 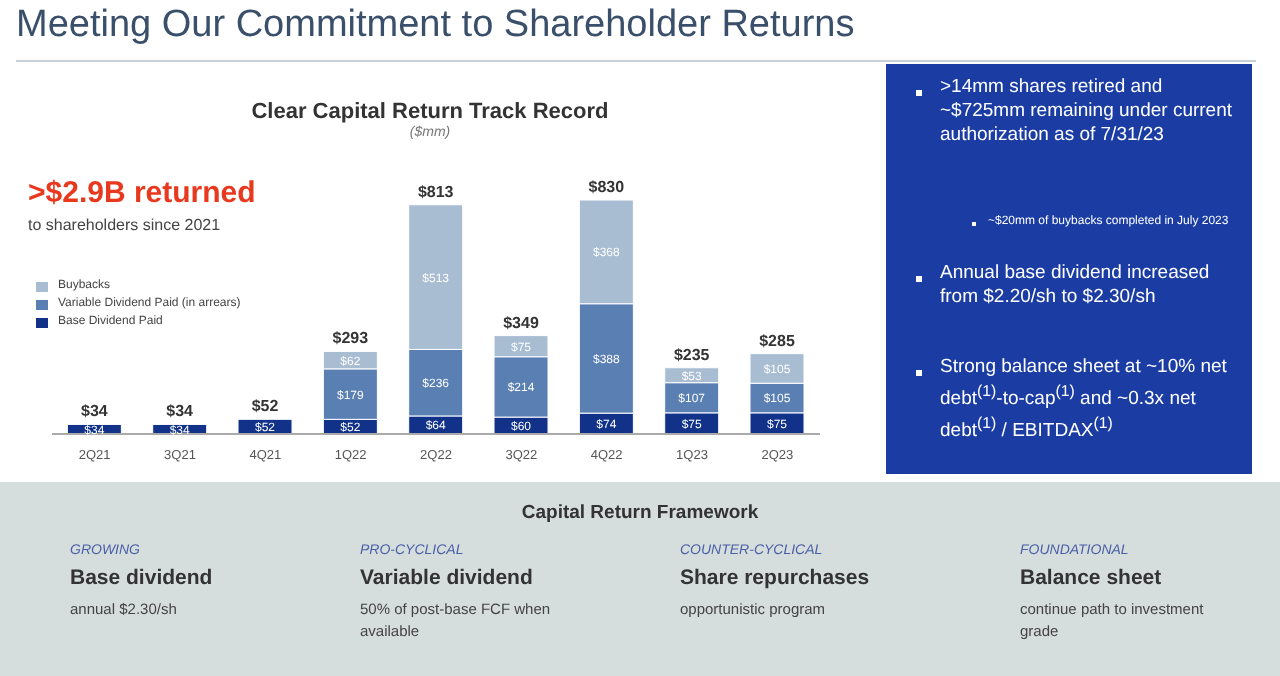 What do you see at coordinates (1091, 578) in the screenshot?
I see `text: Balance sheet` at bounding box center [1091, 578].